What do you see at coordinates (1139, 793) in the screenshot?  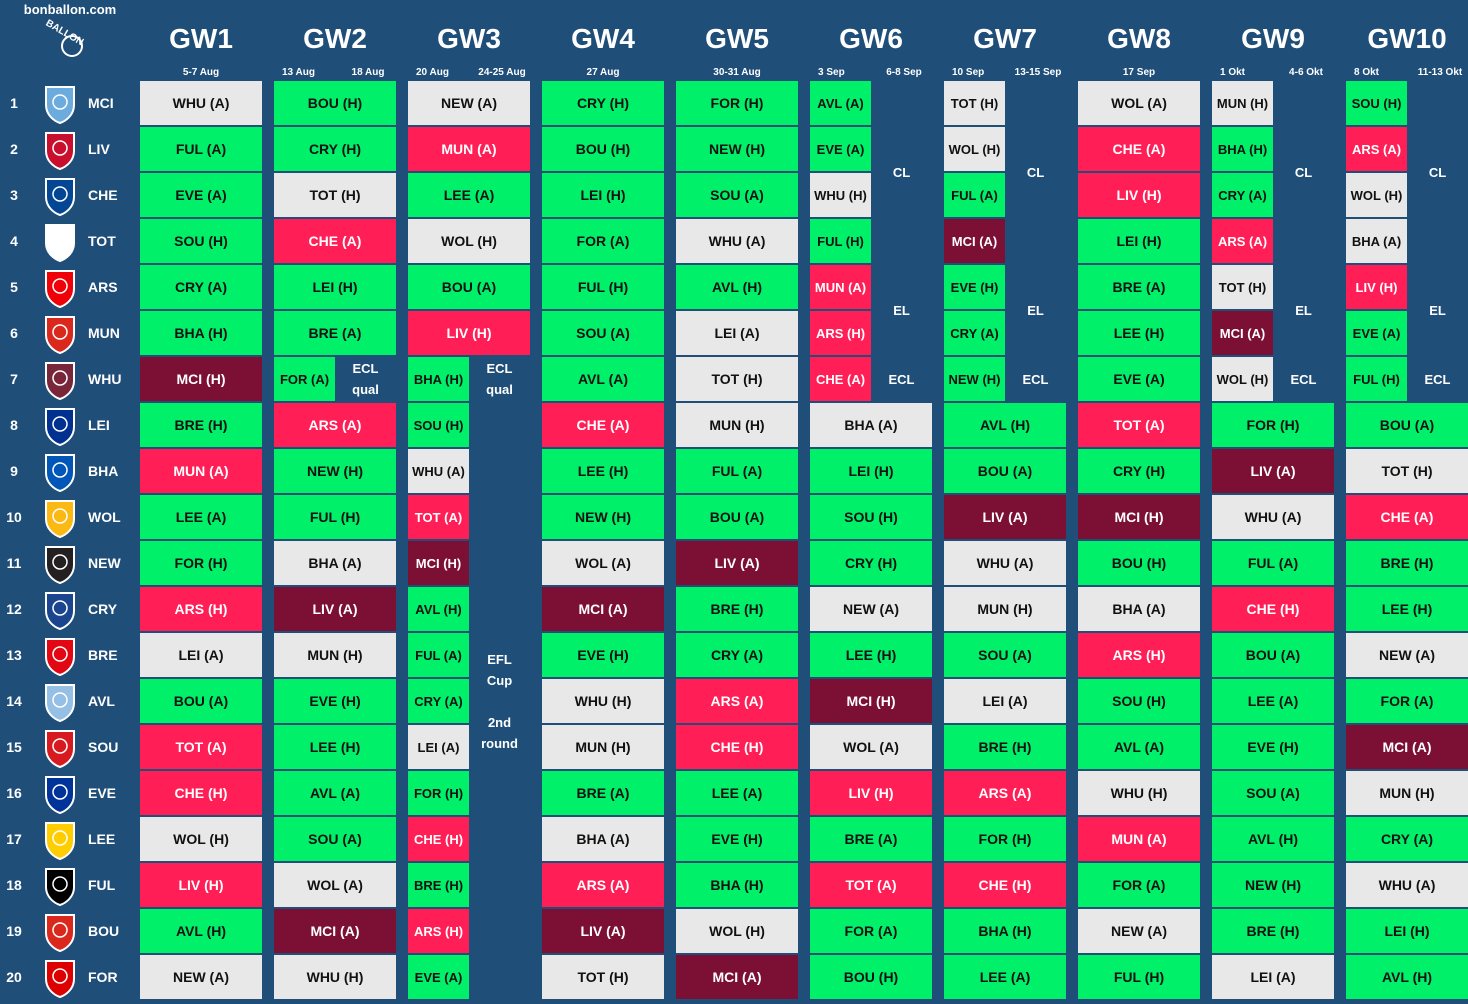 I see `fixture-cell: WHU (H)` at bounding box center [1139, 793].